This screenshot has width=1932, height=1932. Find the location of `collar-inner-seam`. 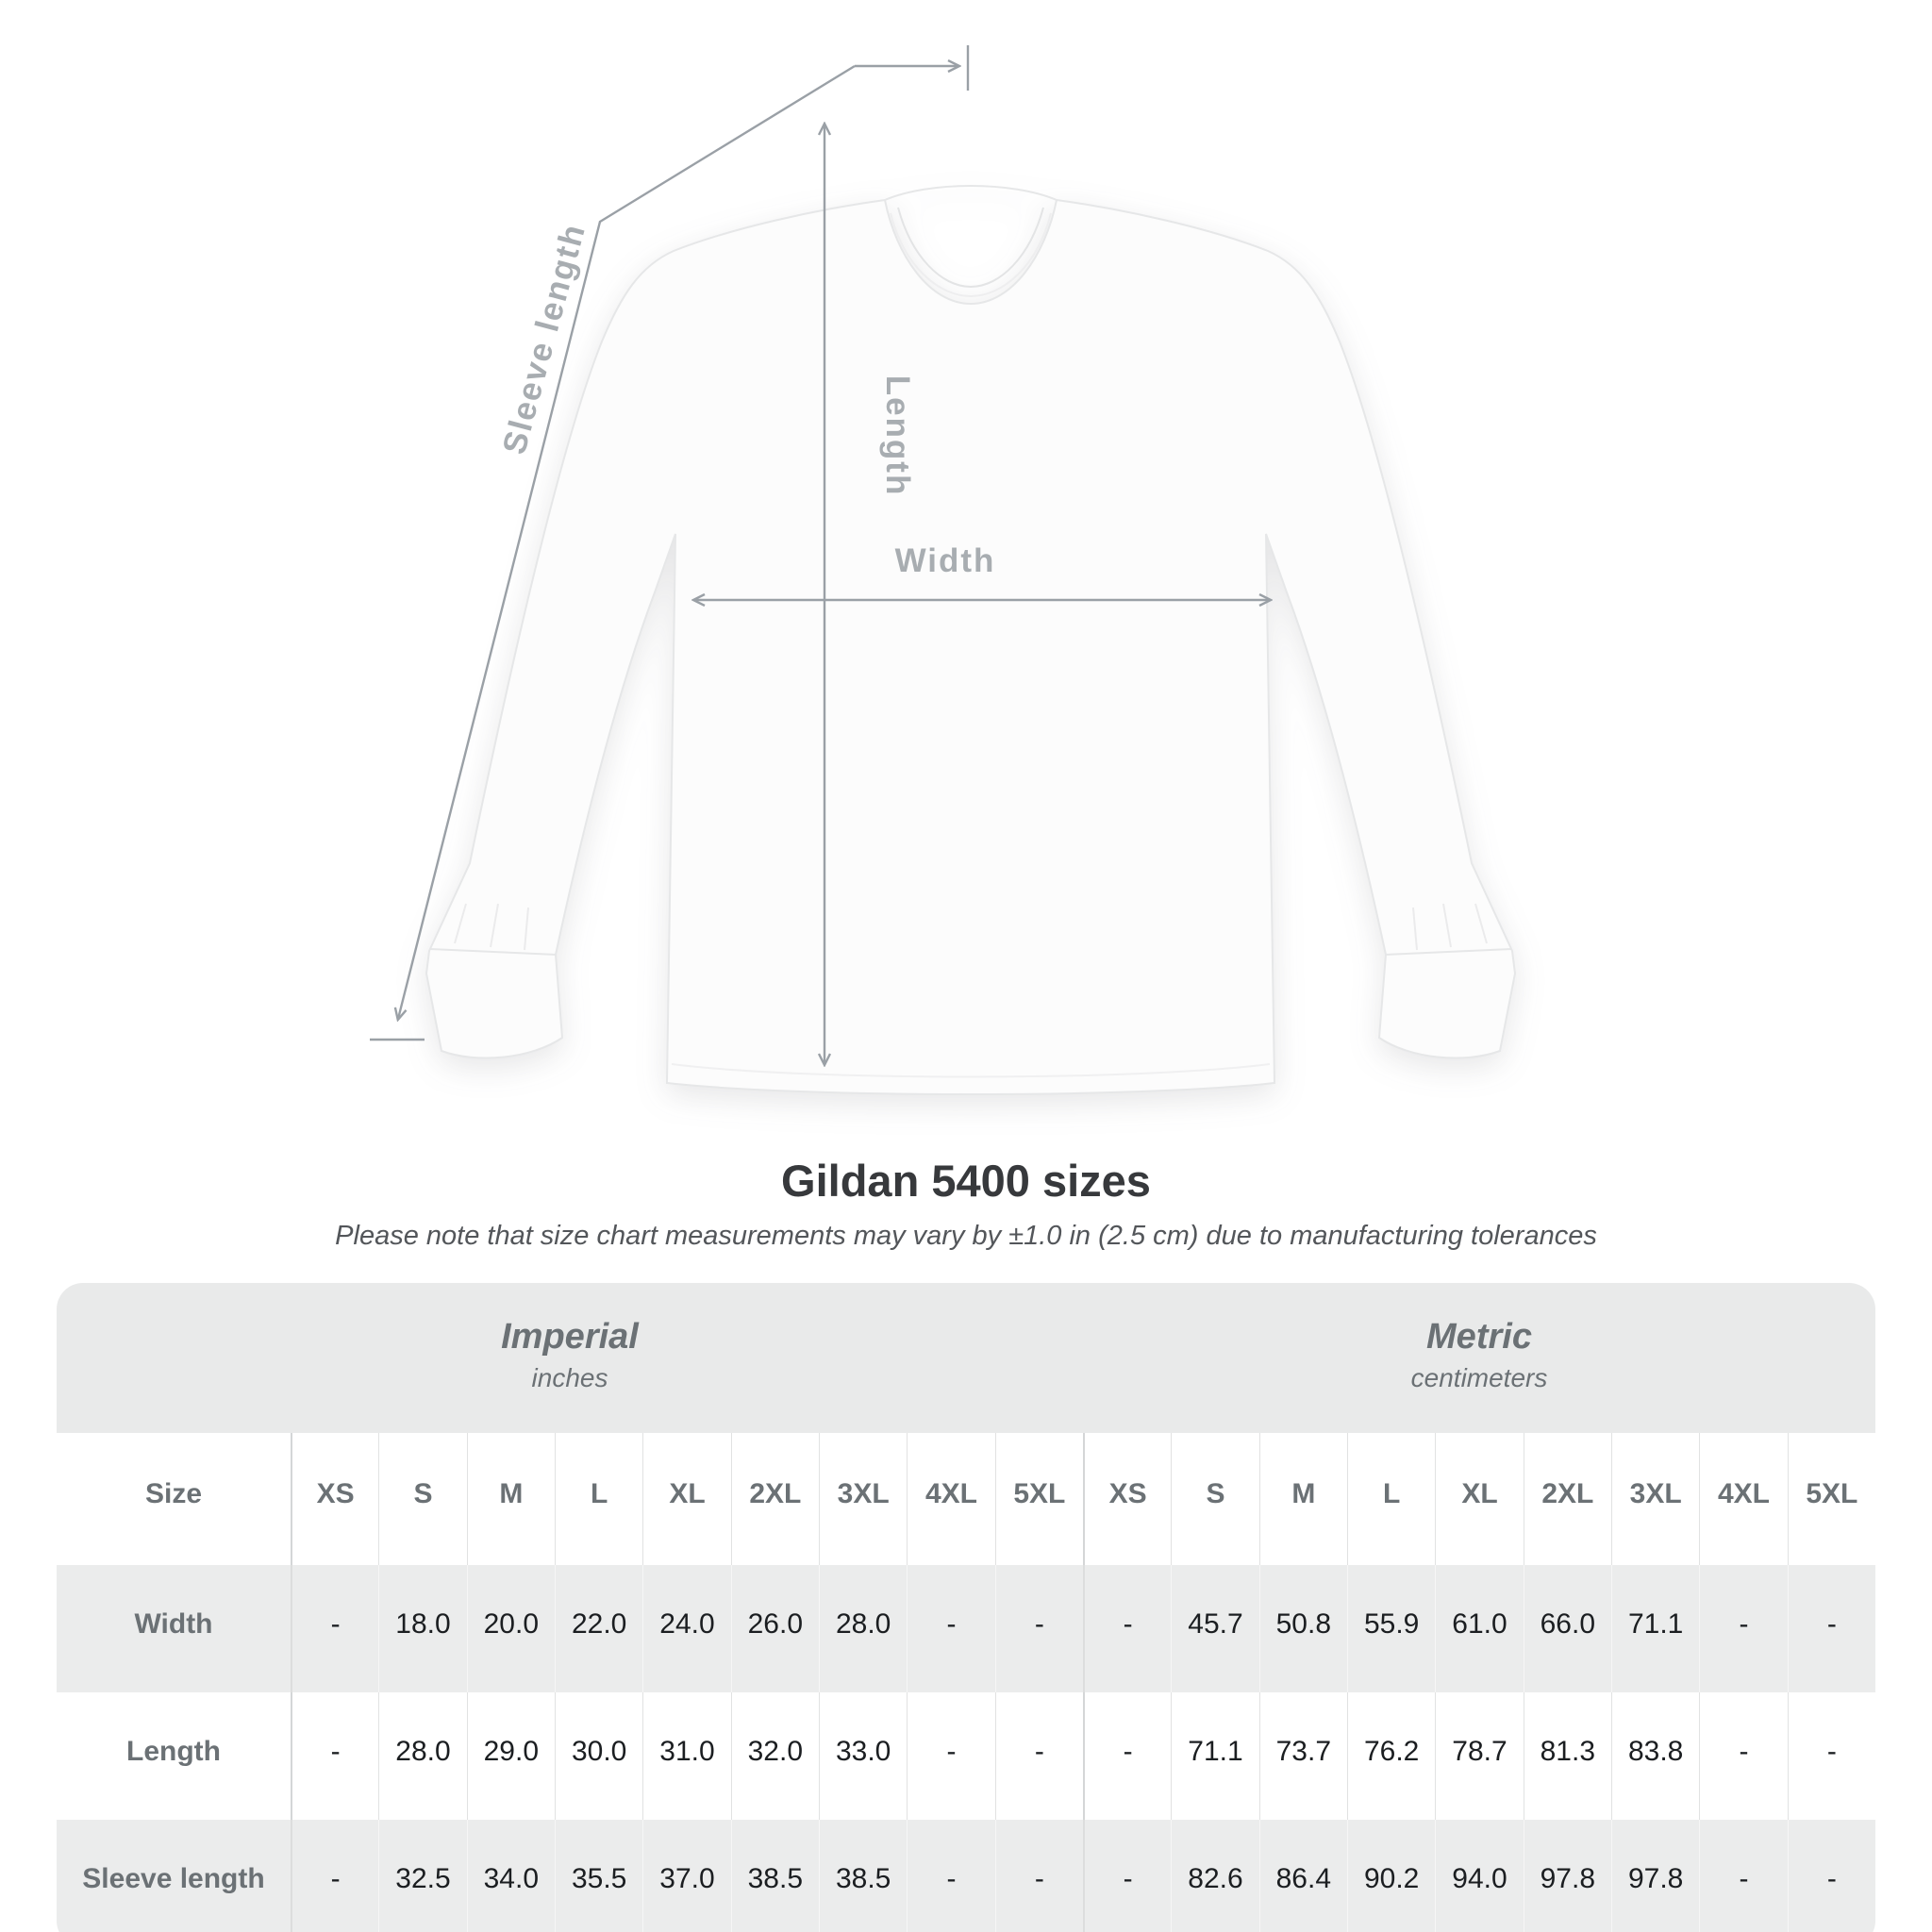

collar-inner-seam is located at coordinates (971, 248).